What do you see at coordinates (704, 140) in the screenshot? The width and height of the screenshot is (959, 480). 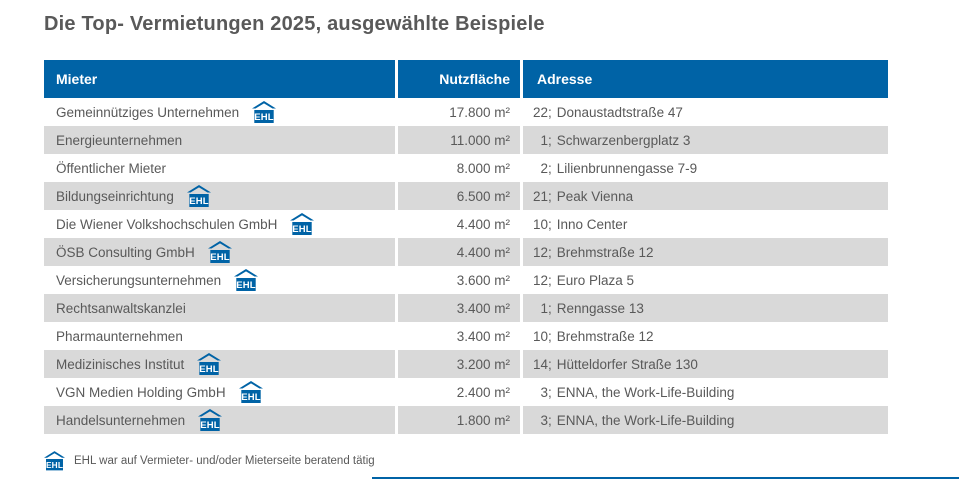 I see `address-cell: 1; Schwarzenbergplatz 3` at bounding box center [704, 140].